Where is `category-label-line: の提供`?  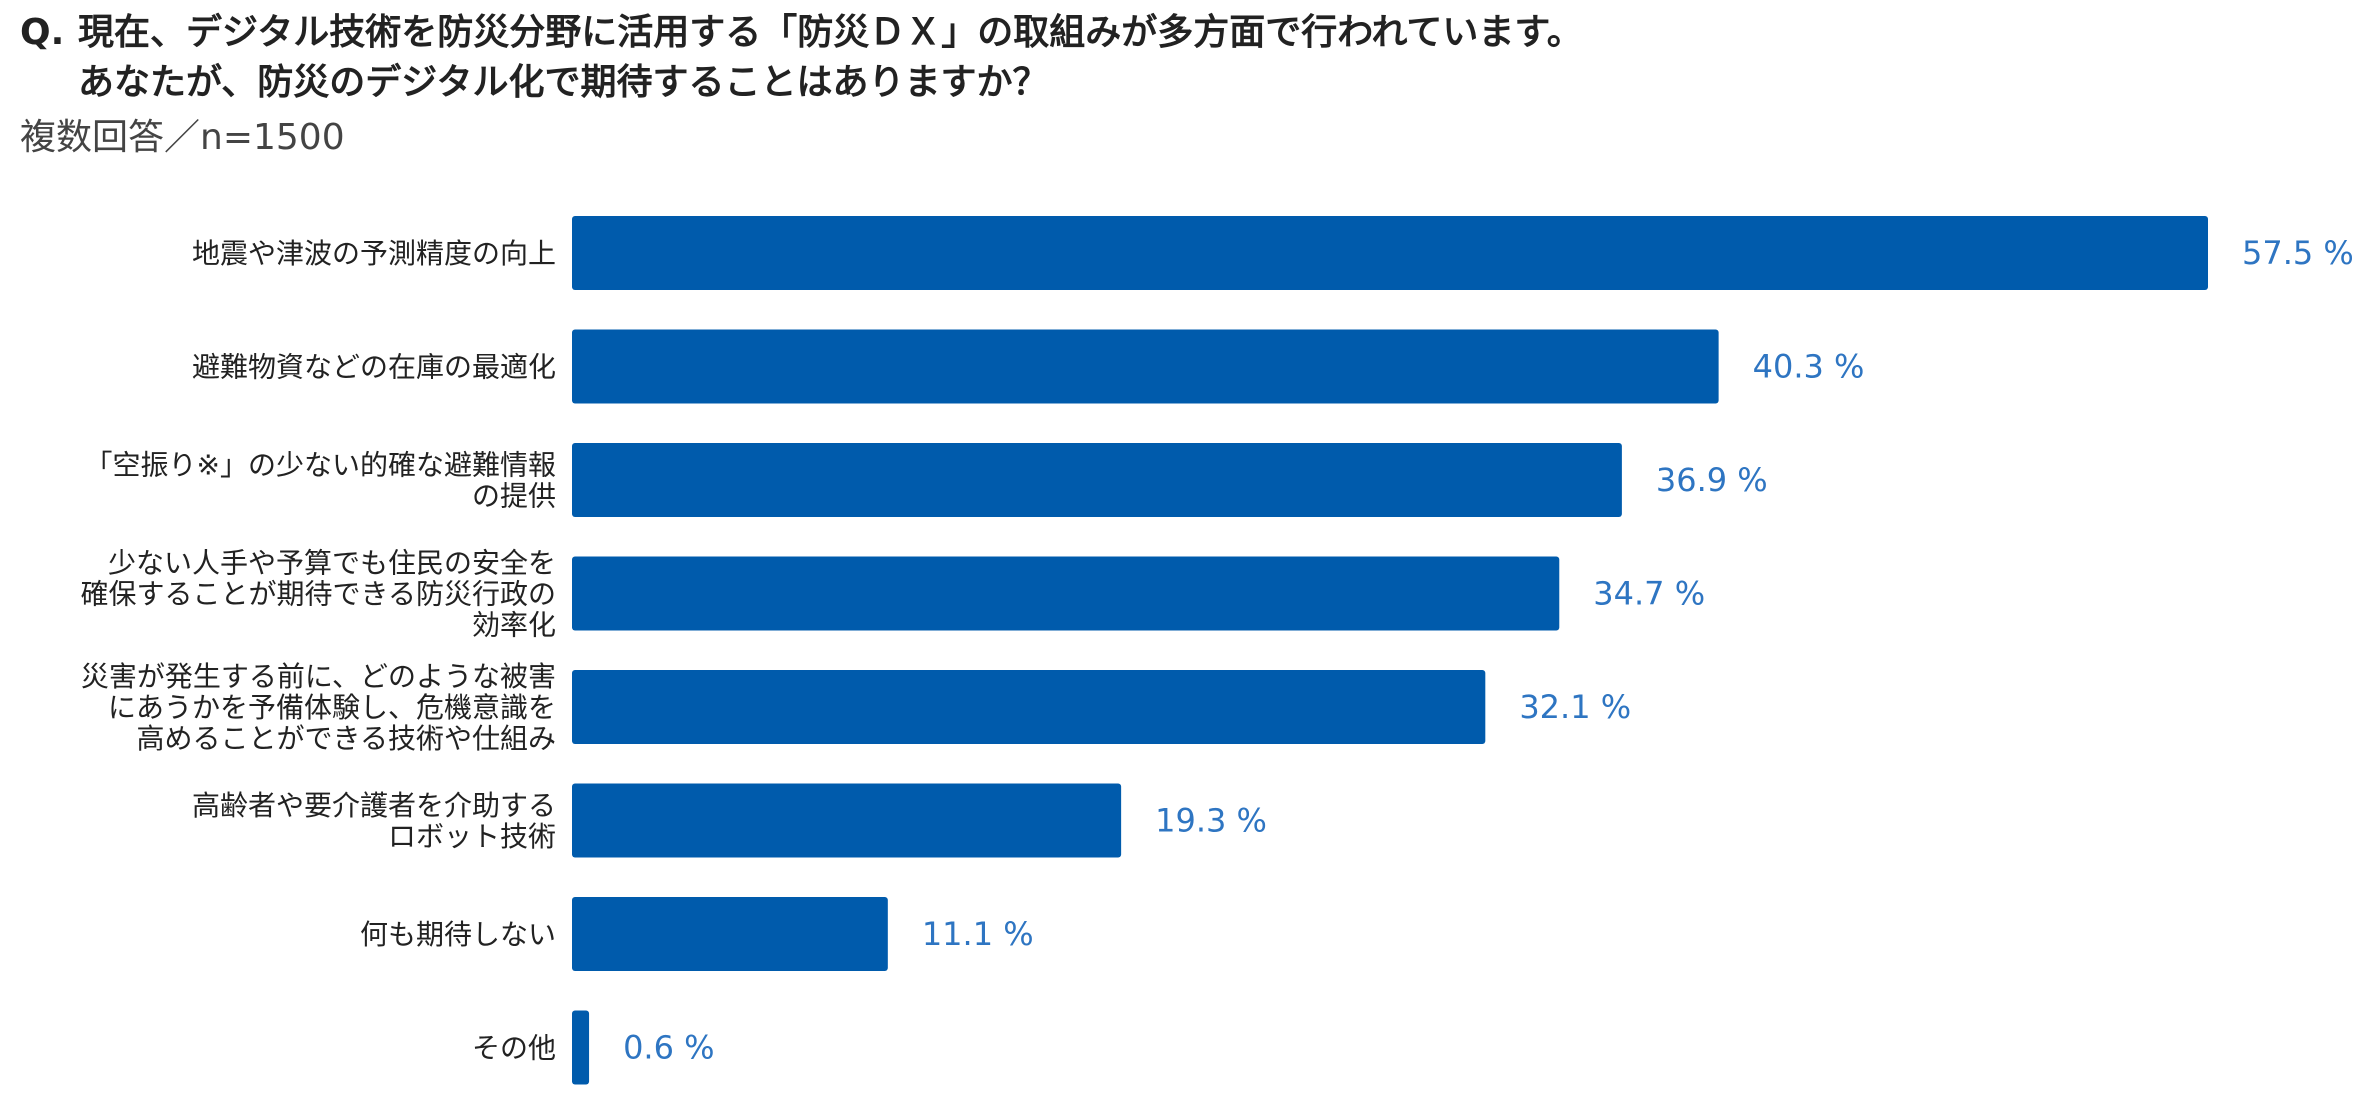 category-label-line: の提供 is located at coordinates (514, 496).